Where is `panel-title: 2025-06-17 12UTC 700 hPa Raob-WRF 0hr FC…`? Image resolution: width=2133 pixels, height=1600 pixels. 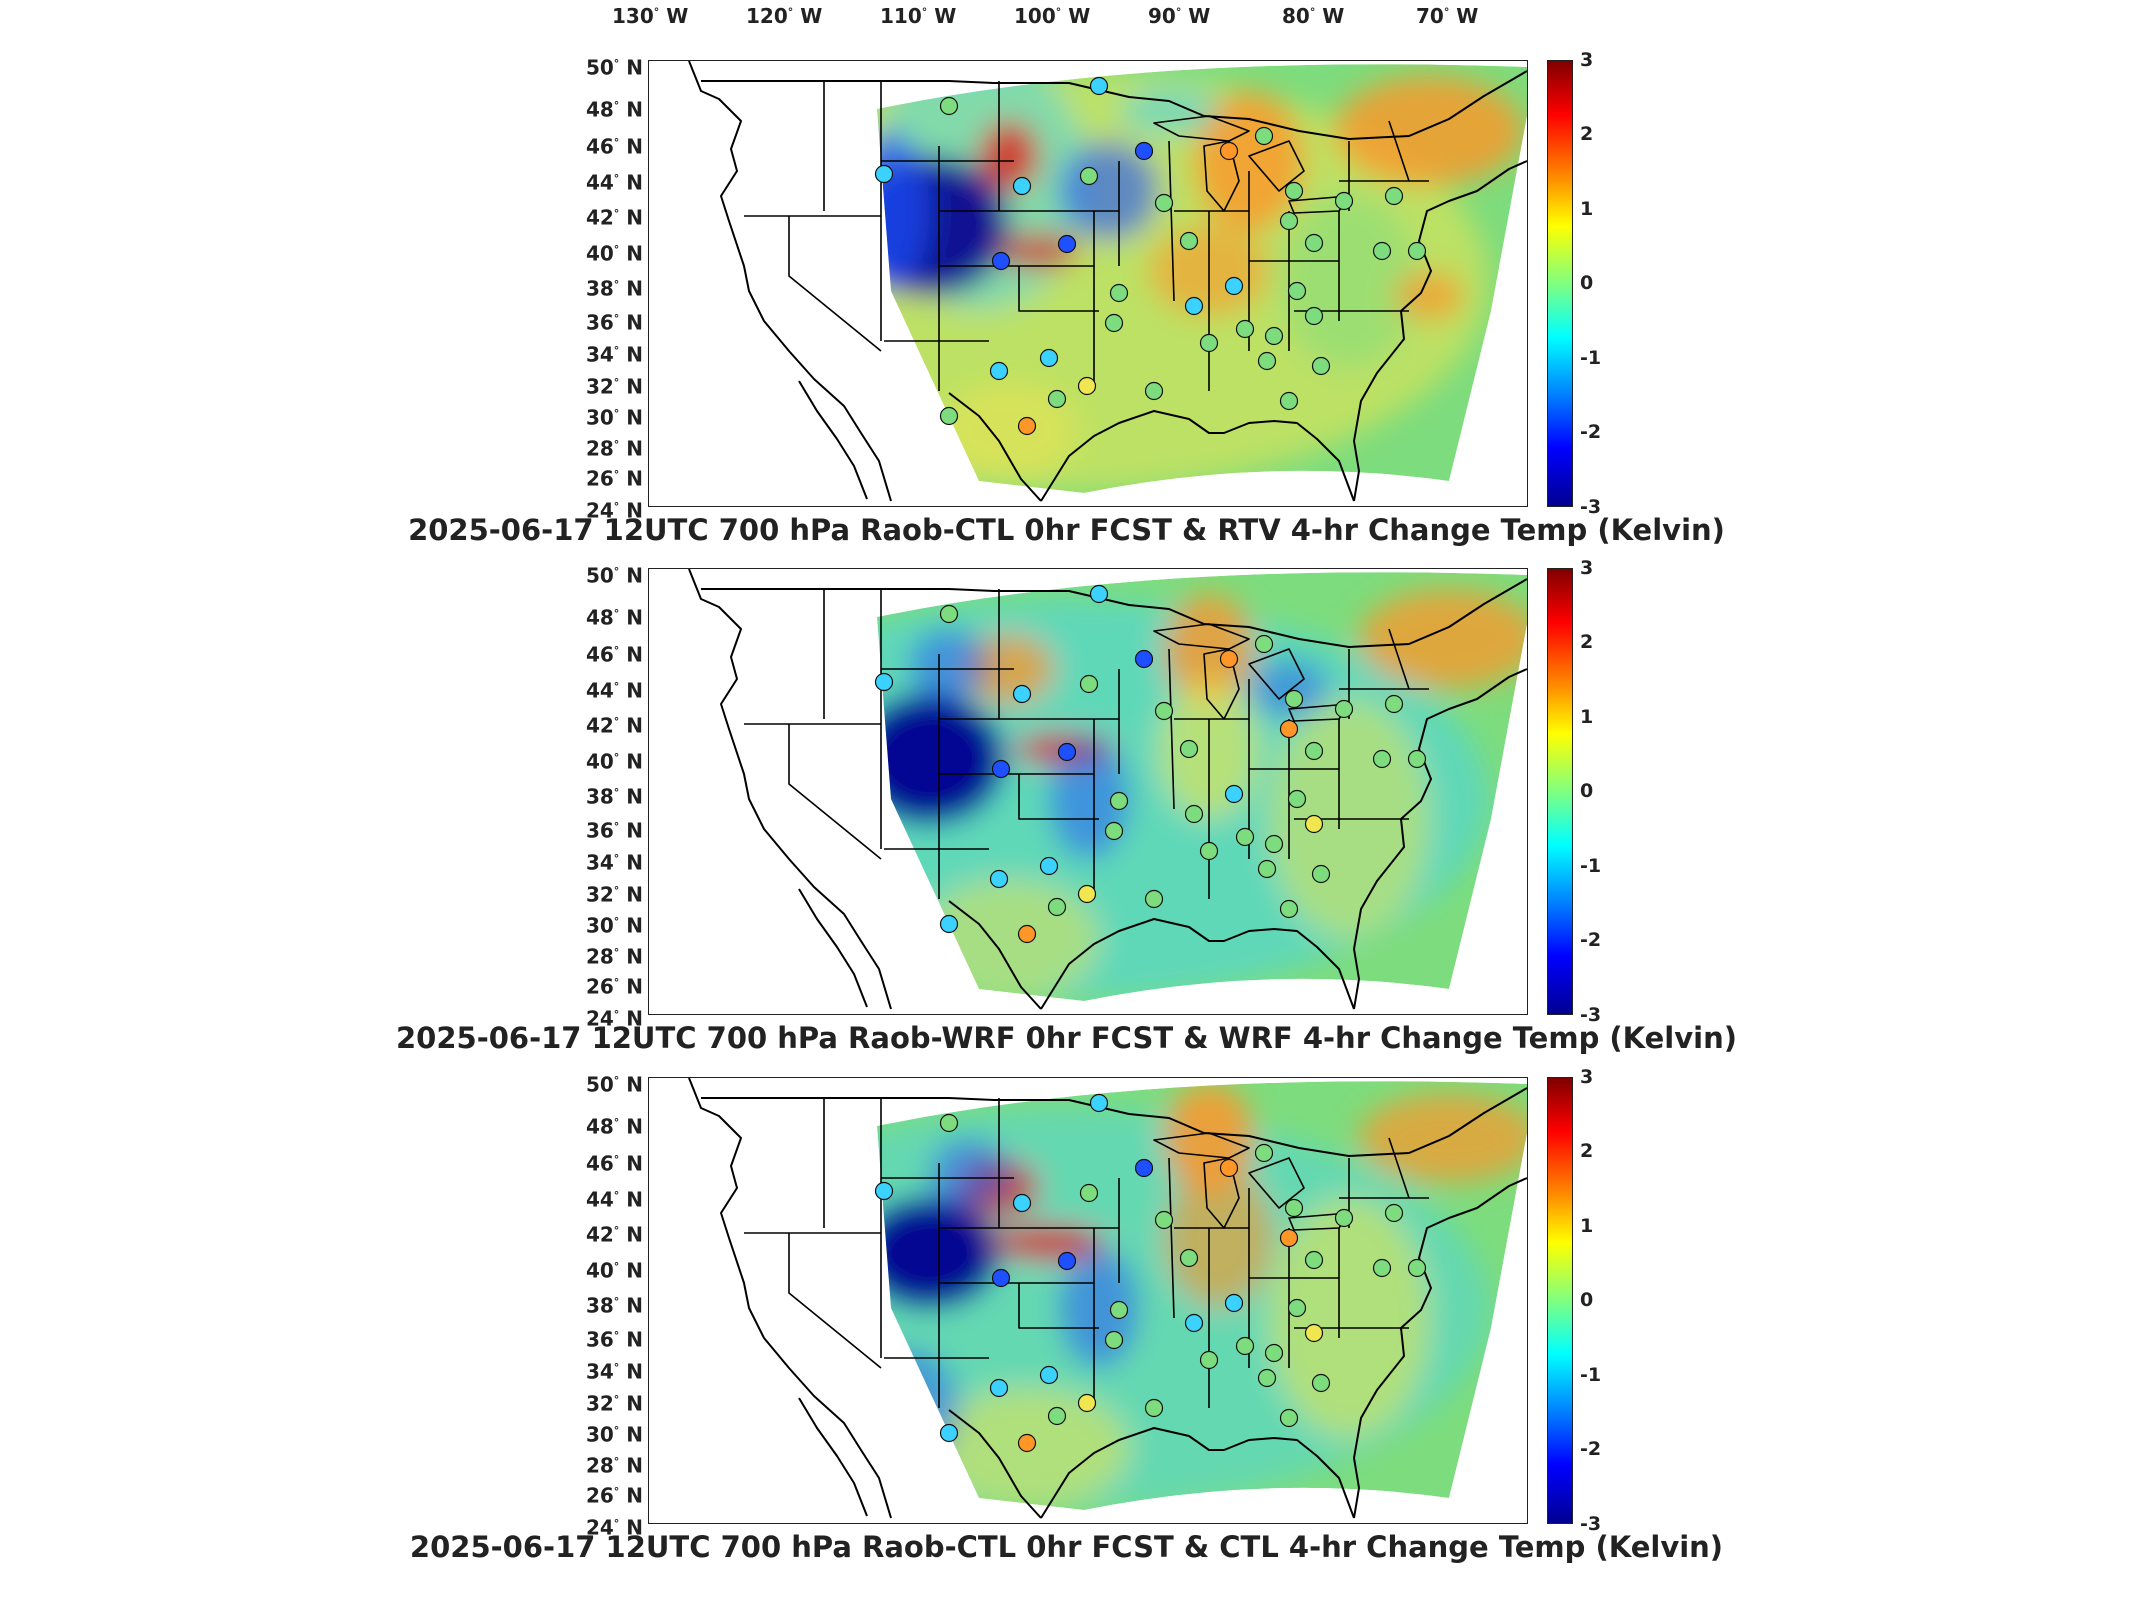 panel-title: 2025-06-17 12UTC 700 hPa Raob-WRF 0hr FC… is located at coordinates (1066, 1038).